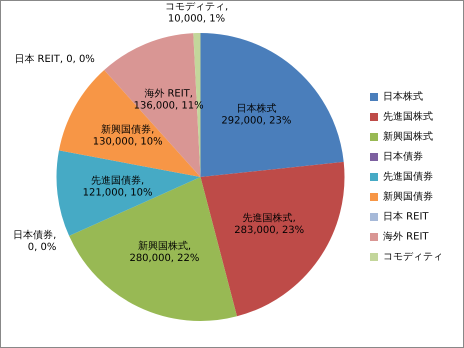  Describe the element at coordinates (54, 60) in the screenshot. I see `text: 日本 REIT, 0, 0%` at that location.